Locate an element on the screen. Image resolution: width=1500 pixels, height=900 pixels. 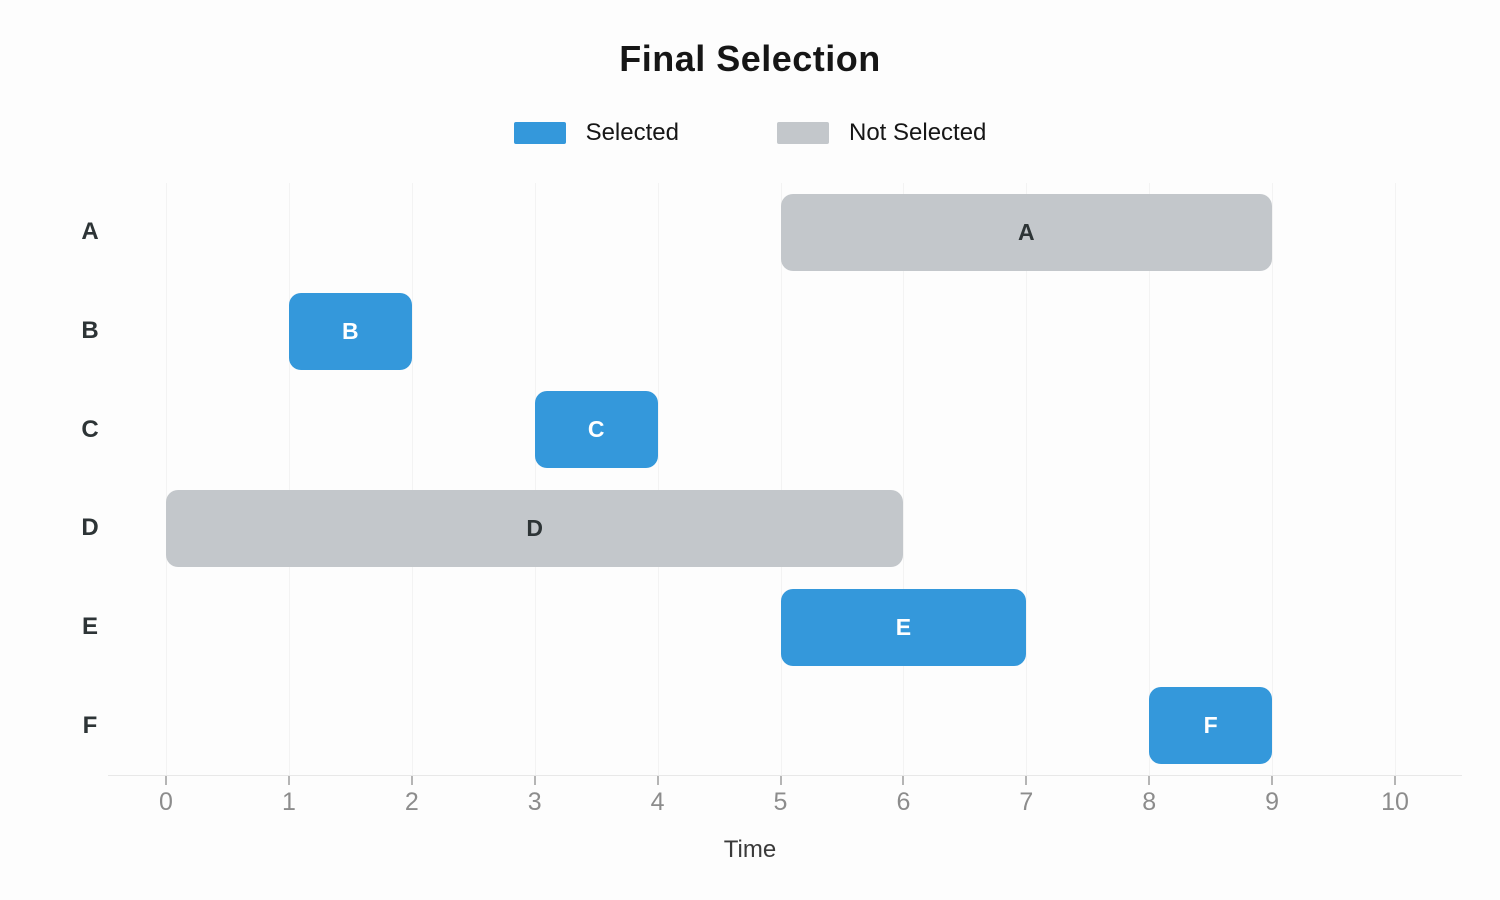
x-tick-label-8: 8 is located at coordinates (1149, 802).